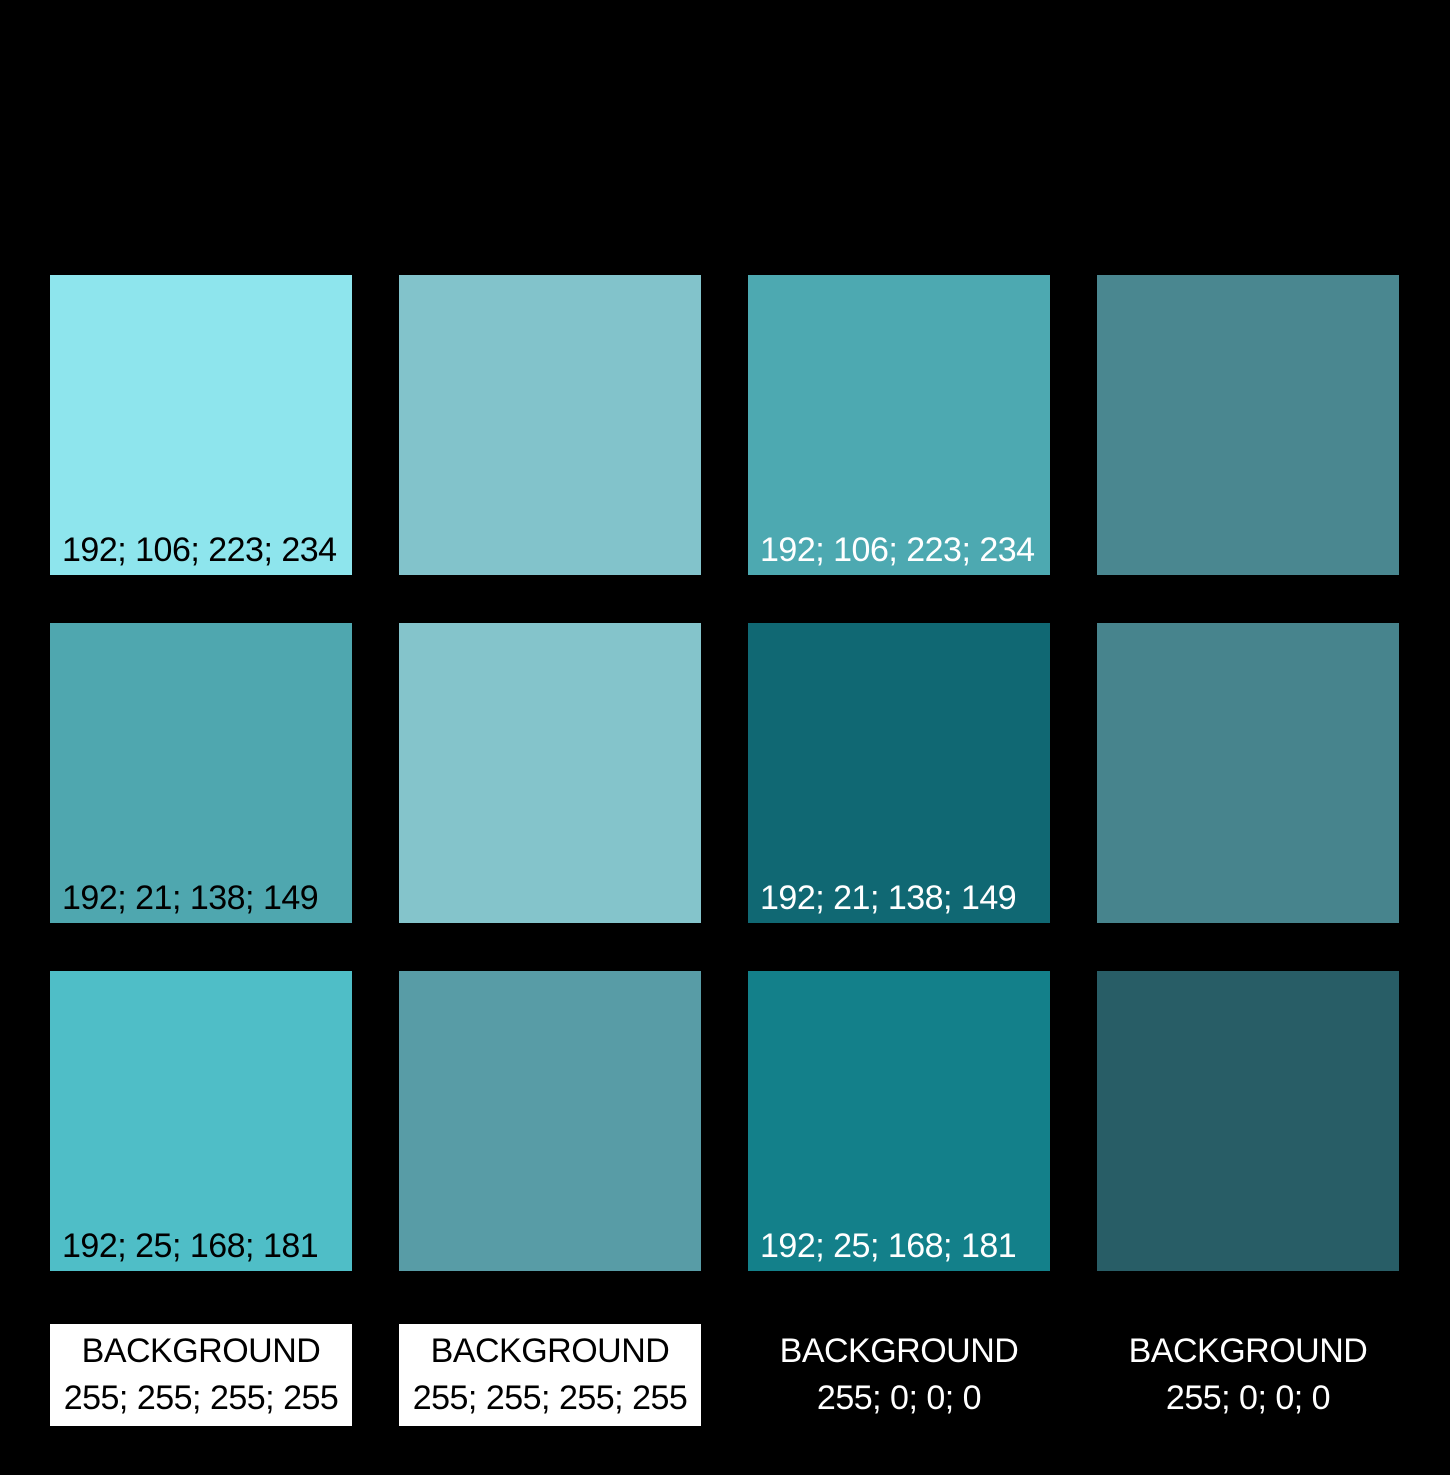  I want to click on swatch-row2-col1-on-white: 192; 21; 138; 149, so click(201, 773).